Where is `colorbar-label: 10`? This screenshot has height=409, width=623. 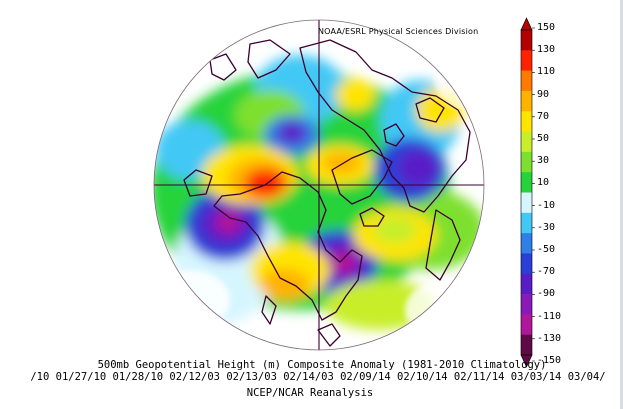 colorbar-label: 10 is located at coordinates (543, 183).